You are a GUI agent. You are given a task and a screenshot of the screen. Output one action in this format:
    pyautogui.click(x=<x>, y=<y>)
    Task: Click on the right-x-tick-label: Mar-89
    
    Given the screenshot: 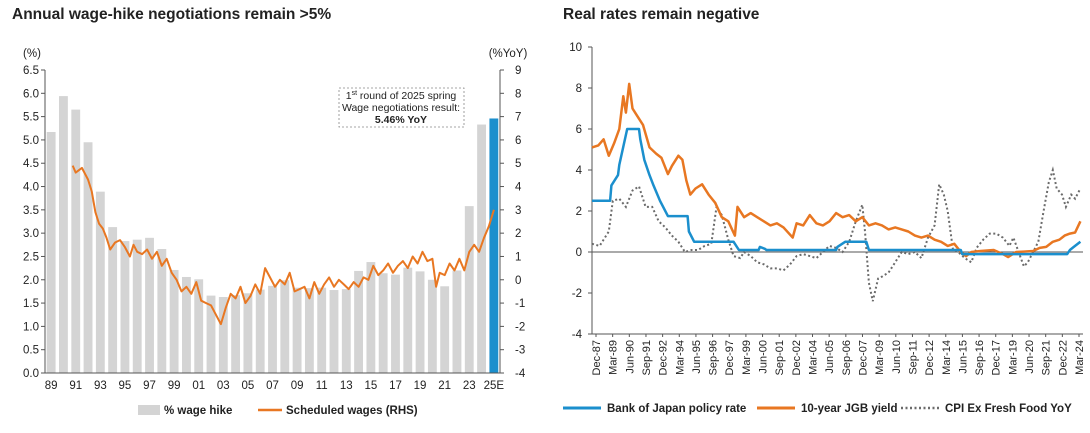 What is the action you would take?
    pyautogui.click(x=614, y=357)
    